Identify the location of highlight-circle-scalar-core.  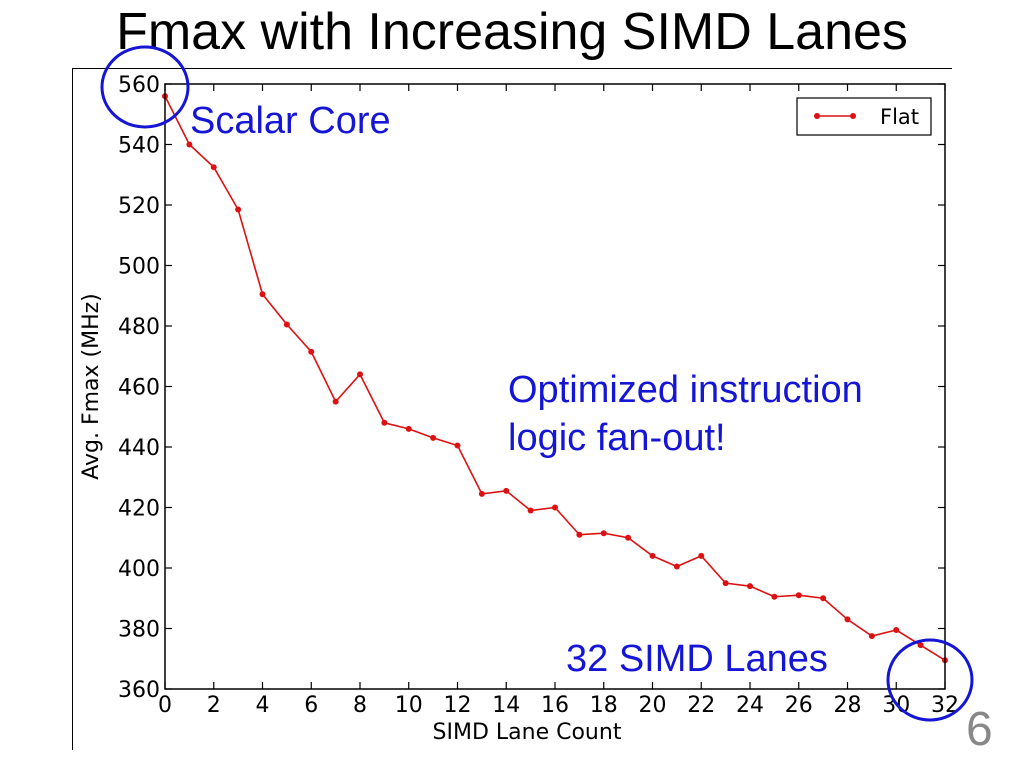
(145, 87).